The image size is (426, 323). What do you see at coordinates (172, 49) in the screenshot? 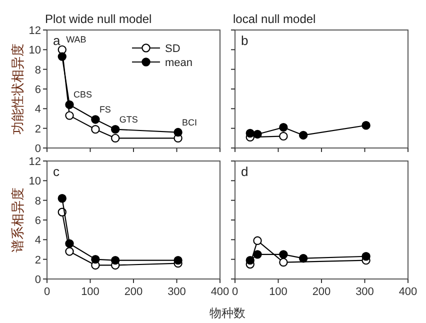
I see `legend-label: SD` at bounding box center [172, 49].